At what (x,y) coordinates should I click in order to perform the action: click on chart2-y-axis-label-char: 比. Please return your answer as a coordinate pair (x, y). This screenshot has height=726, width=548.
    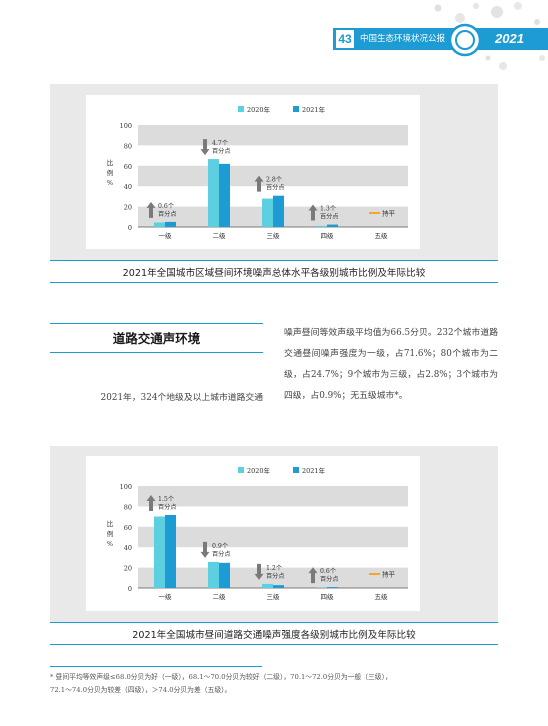
    Looking at the image, I should click on (110, 523).